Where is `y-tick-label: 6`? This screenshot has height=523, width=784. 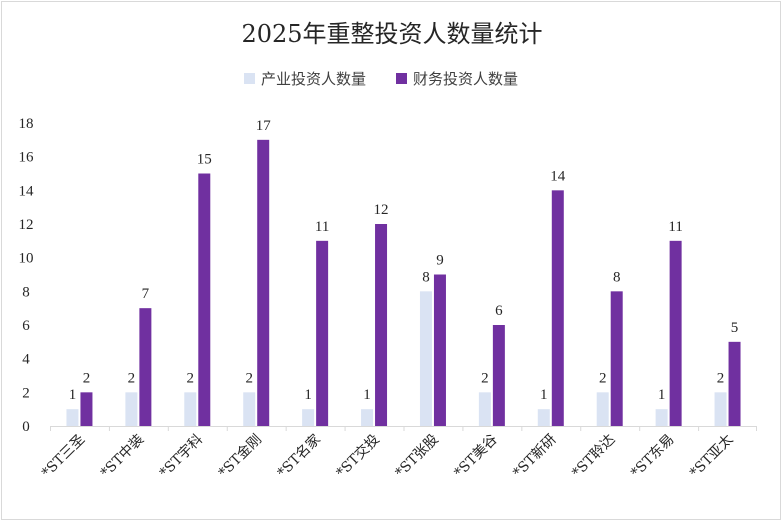 y-tick-label: 6 is located at coordinates (26, 326).